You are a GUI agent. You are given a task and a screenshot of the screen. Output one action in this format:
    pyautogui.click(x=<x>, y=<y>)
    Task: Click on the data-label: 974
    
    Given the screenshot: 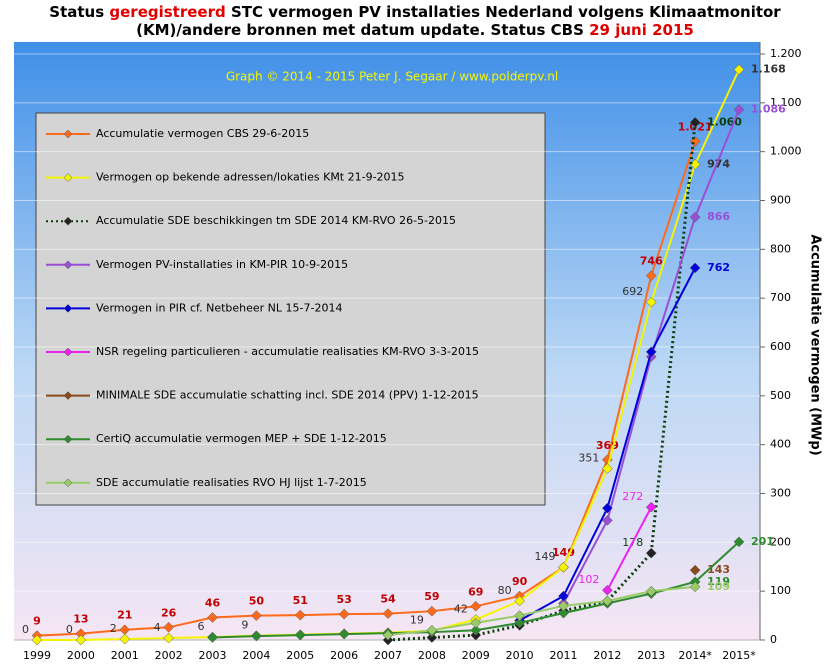 What is the action you would take?
    pyautogui.click(x=718, y=163)
    